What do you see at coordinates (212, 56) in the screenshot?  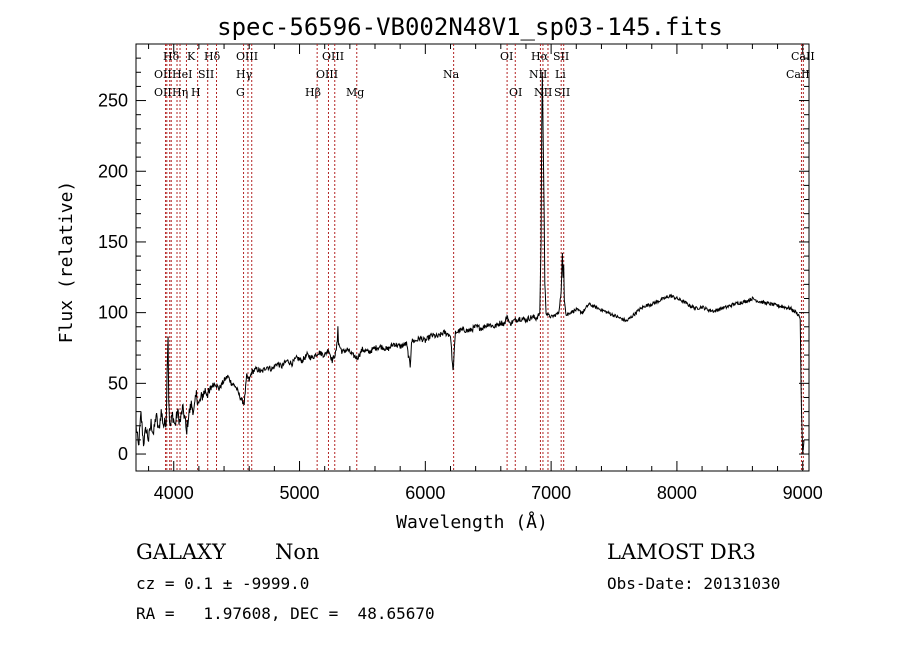 I see `label-hdelta-2: Hδ` at bounding box center [212, 56].